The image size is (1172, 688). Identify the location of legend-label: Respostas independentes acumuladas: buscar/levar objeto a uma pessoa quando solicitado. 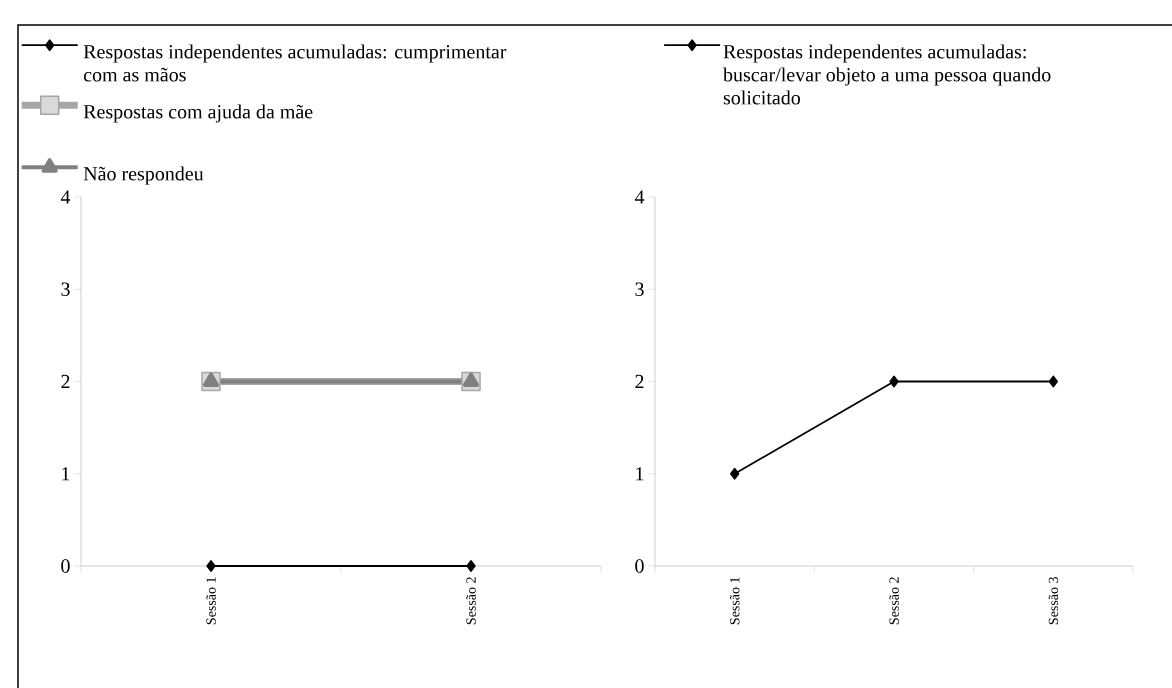
(887, 74).